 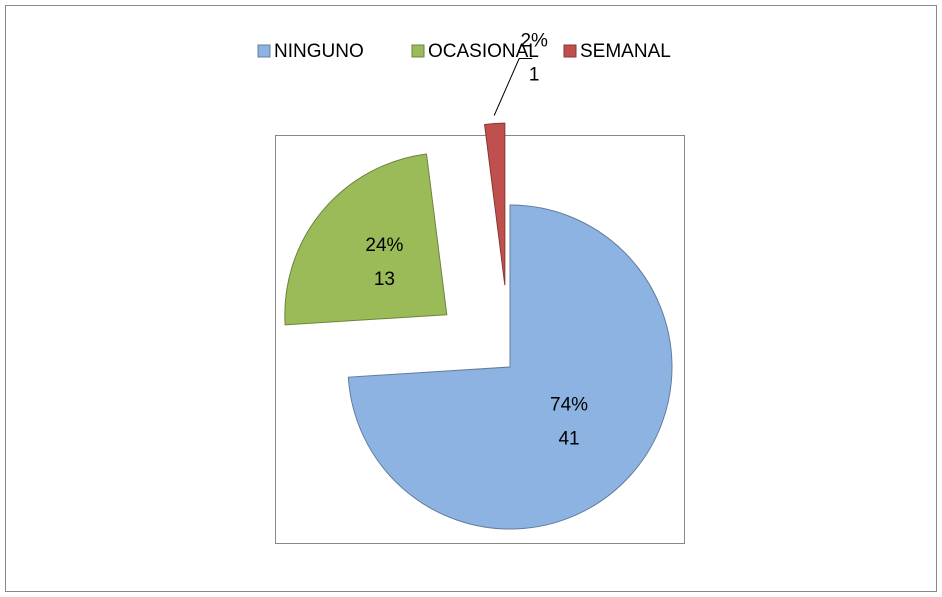 I want to click on data-label: 24%, so click(x=384, y=245).